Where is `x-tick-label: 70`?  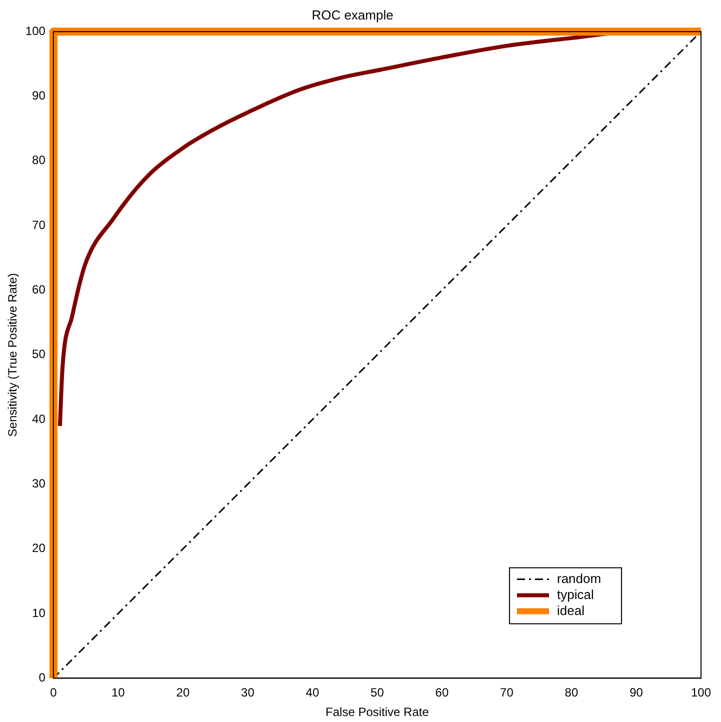
x-tick-label: 70 is located at coordinates (507, 693).